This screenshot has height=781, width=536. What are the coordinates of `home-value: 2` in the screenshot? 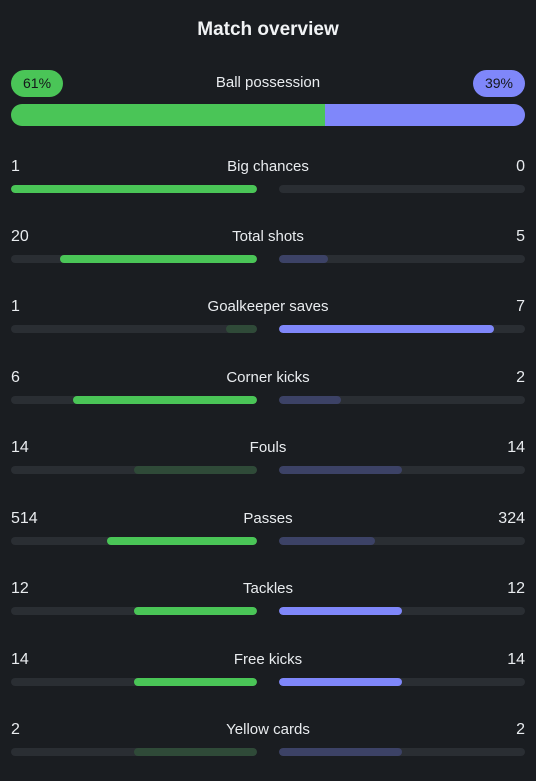 It's located at (15, 729).